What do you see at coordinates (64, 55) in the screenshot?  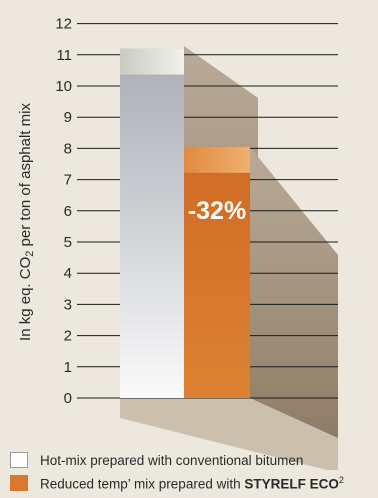 I see `y-tick-label-11: 11` at bounding box center [64, 55].